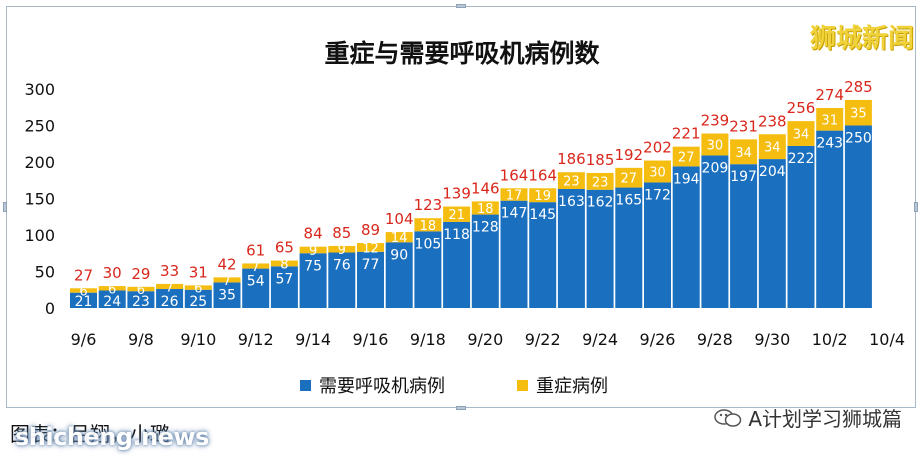 This screenshot has height=455, width=924. What do you see at coordinates (428, 339) in the screenshot?
I see `x-tick-label: 9/18` at bounding box center [428, 339].